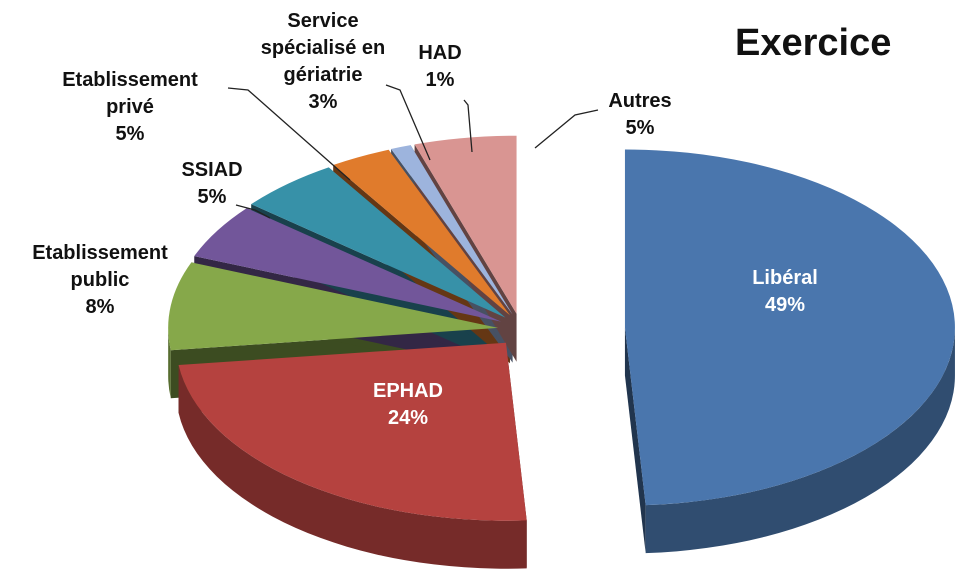  What do you see at coordinates (100, 307) in the screenshot?
I see `value-label: 8%` at bounding box center [100, 307].